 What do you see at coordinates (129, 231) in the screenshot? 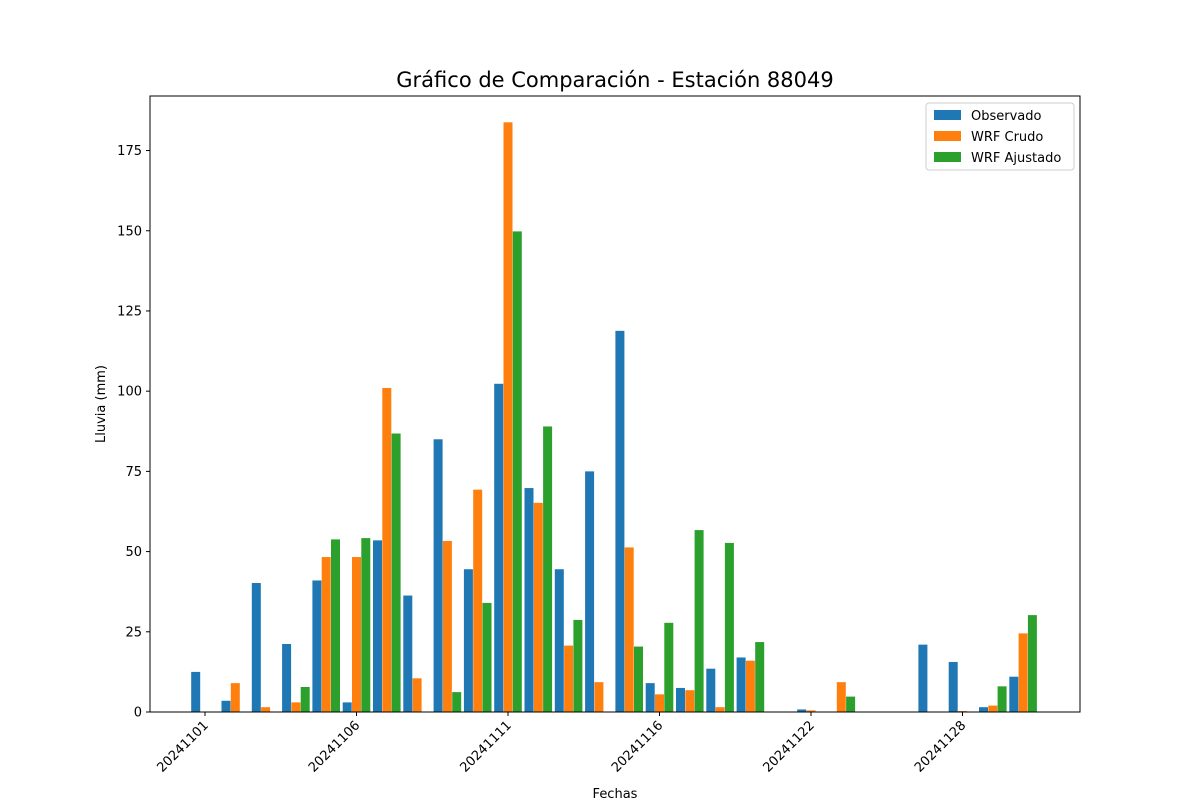
I see `y-tick-label: 150` at bounding box center [129, 231].